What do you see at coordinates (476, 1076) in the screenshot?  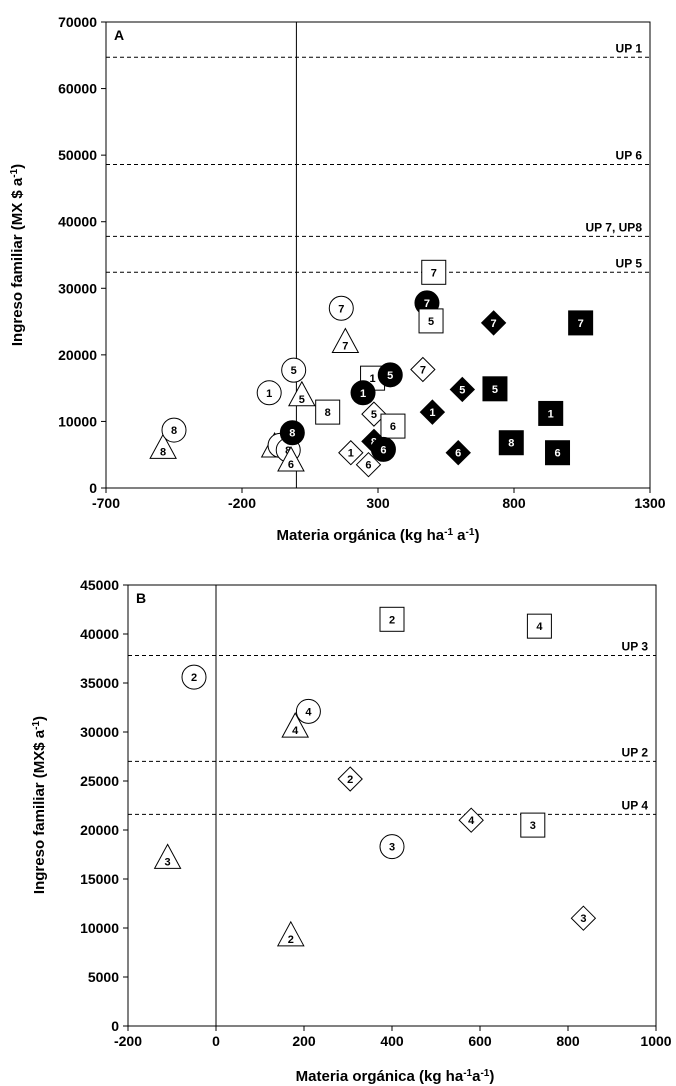 I see `label-part: a` at bounding box center [476, 1076].